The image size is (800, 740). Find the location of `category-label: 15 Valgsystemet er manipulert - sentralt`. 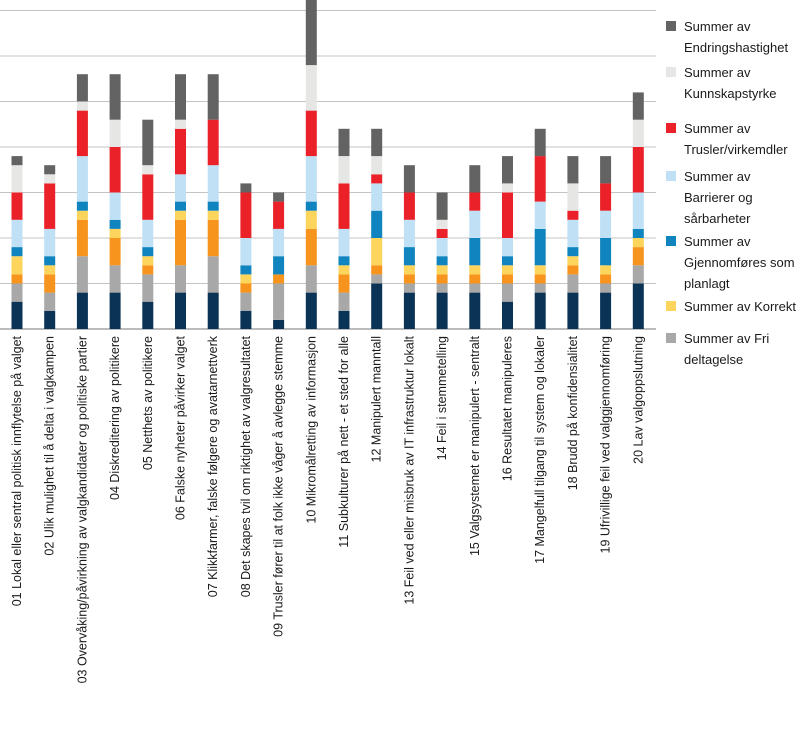

category-label: 15 Valgsystemet er manipulert - sentralt is located at coordinates (475, 445).